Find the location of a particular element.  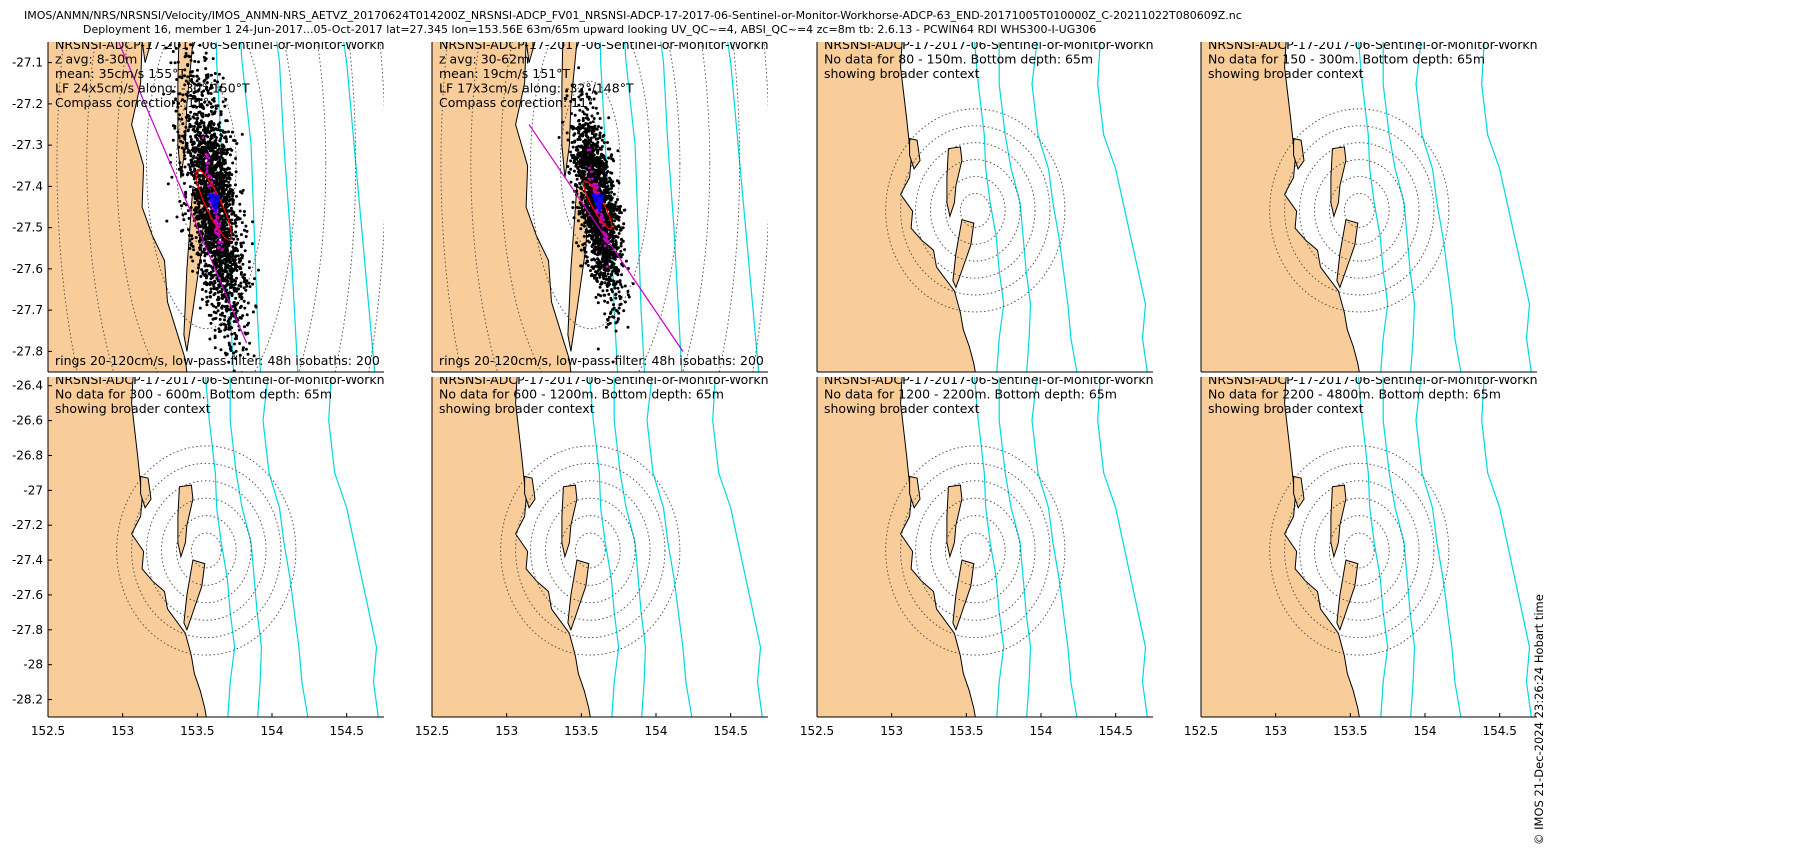

x-tick-label: 153.5 is located at coordinates (197, 731).